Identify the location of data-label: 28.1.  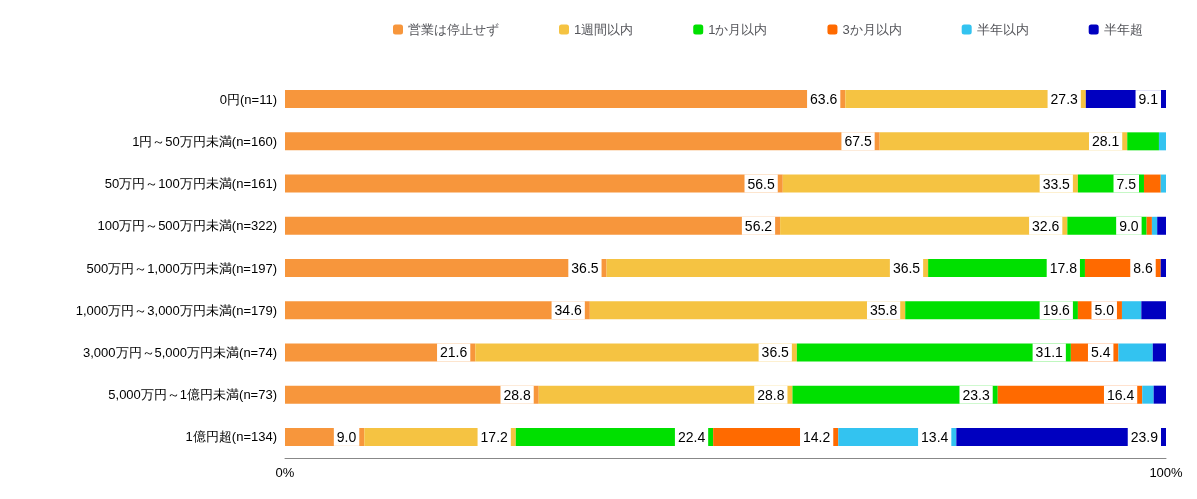
(1105, 141).